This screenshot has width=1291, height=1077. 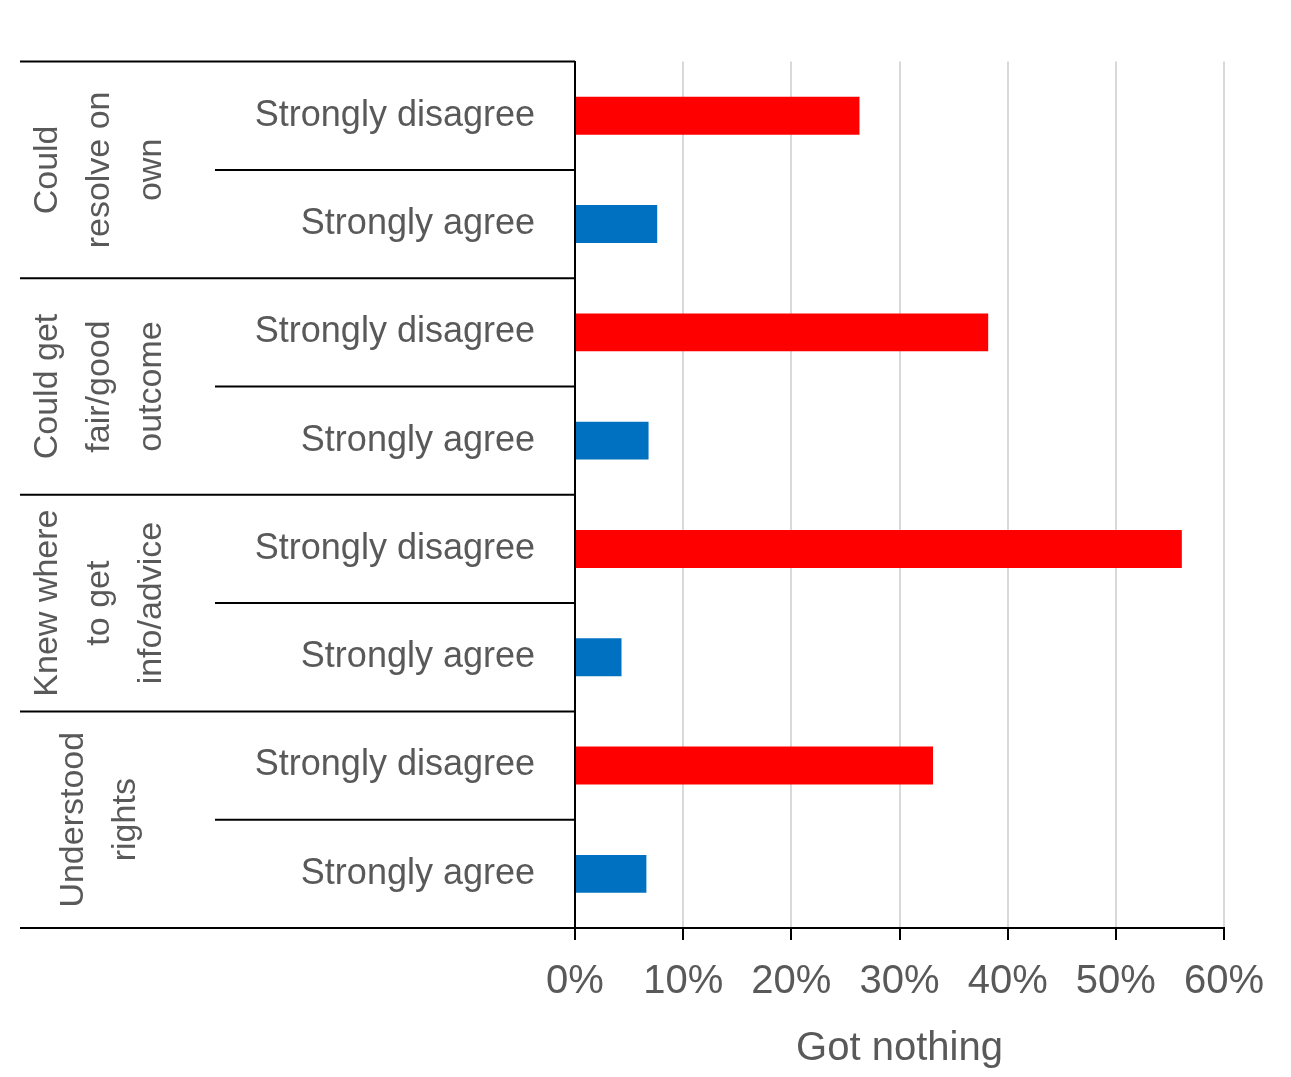 I want to click on text: Could get fair/good outcome, so click(x=97, y=386).